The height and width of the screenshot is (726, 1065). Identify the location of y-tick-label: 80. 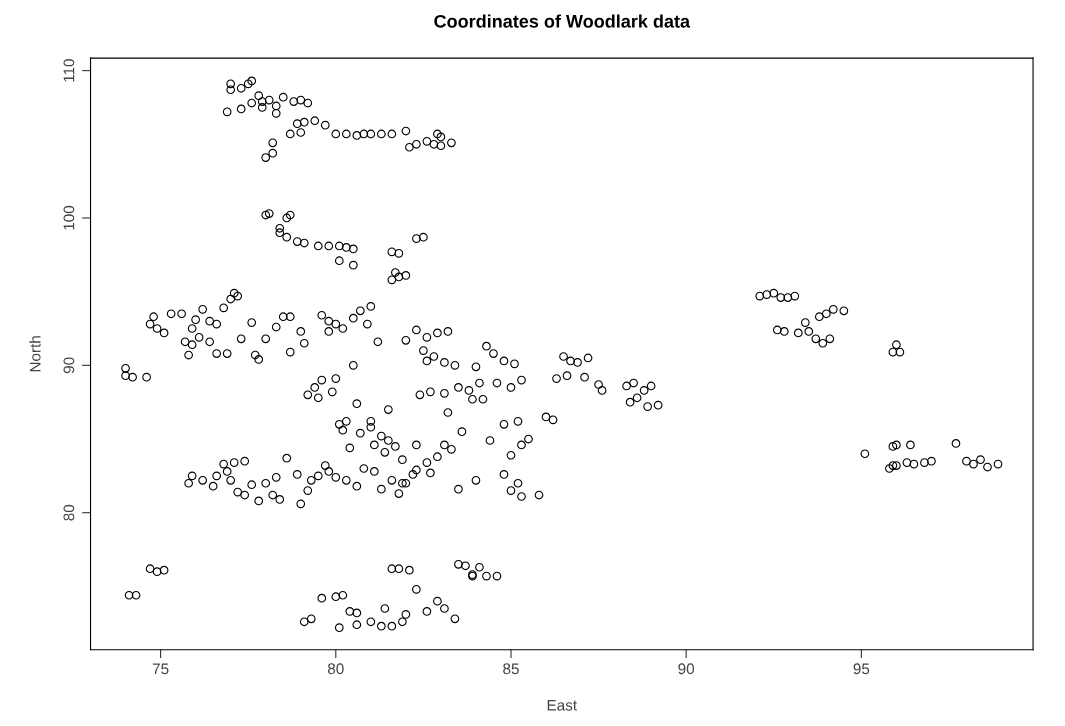
(69, 512).